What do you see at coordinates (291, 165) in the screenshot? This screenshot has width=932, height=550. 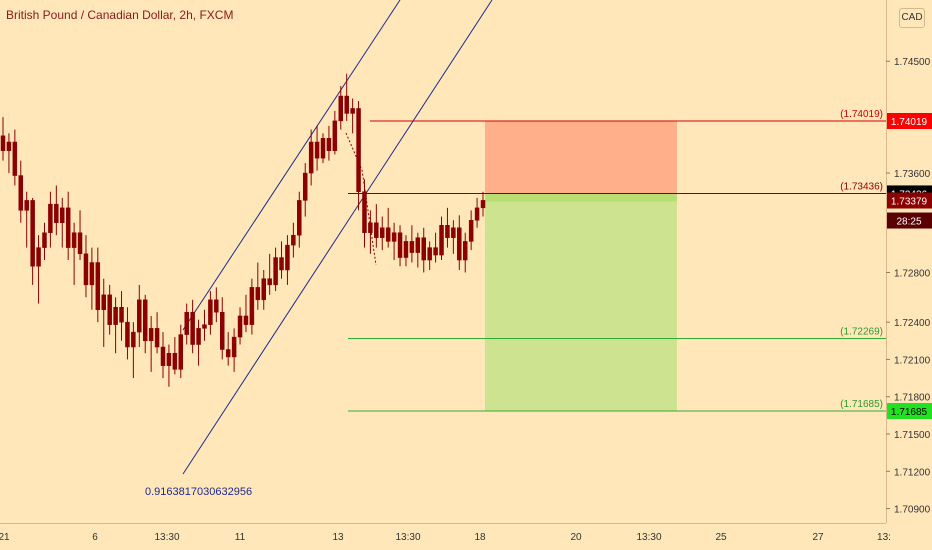 I see `channel-upper-line` at bounding box center [291, 165].